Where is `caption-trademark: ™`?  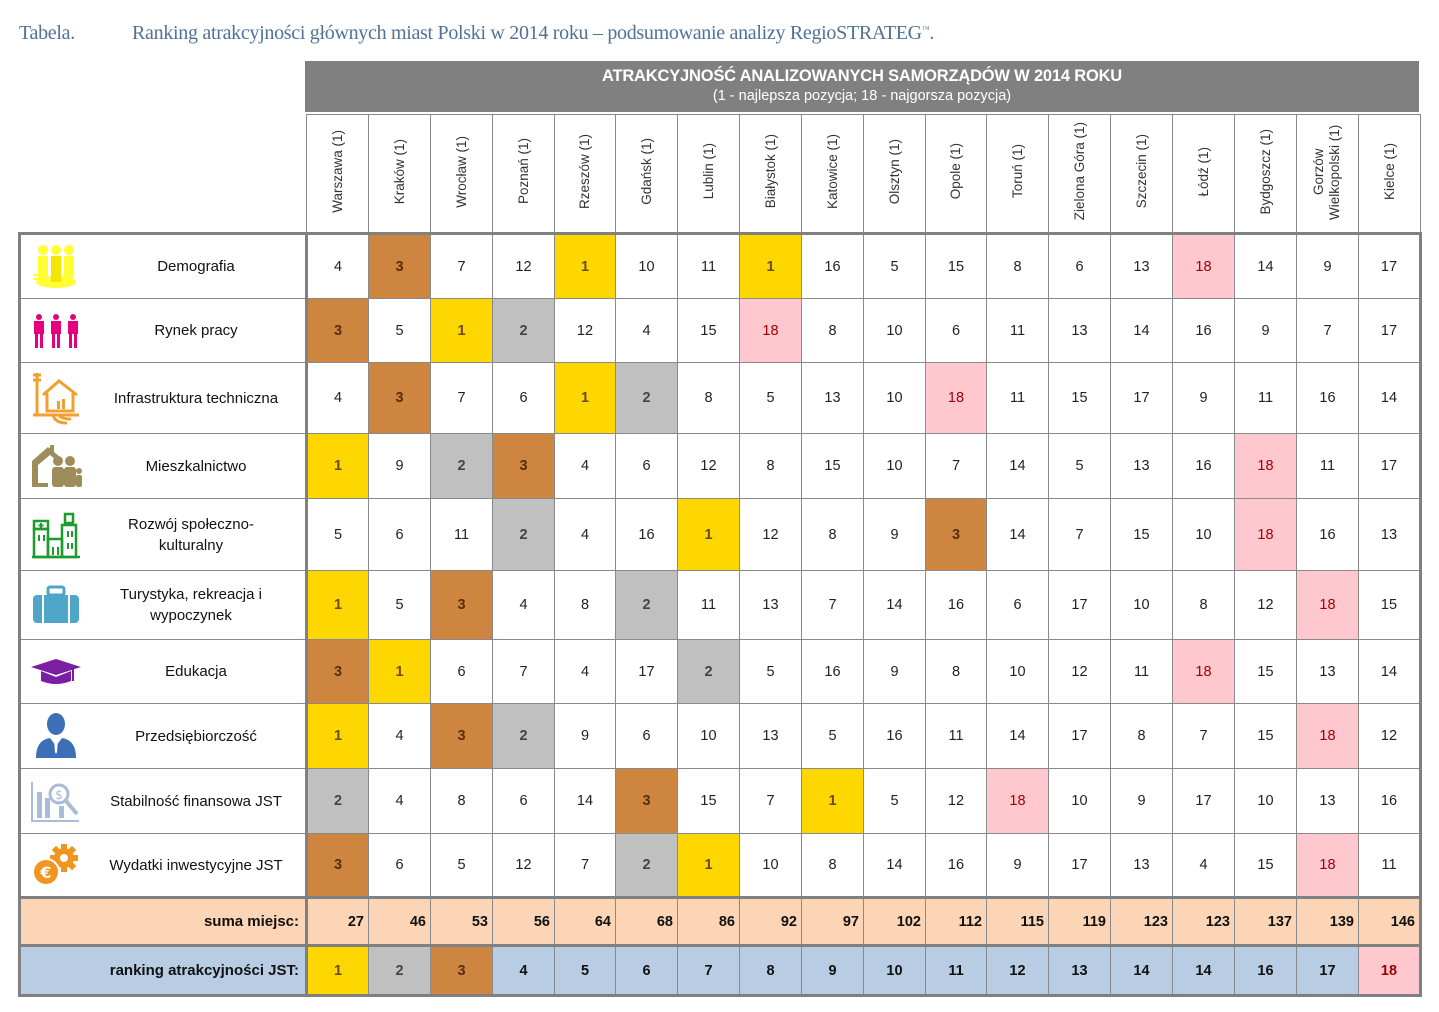
caption-trademark: ™ is located at coordinates (925, 29).